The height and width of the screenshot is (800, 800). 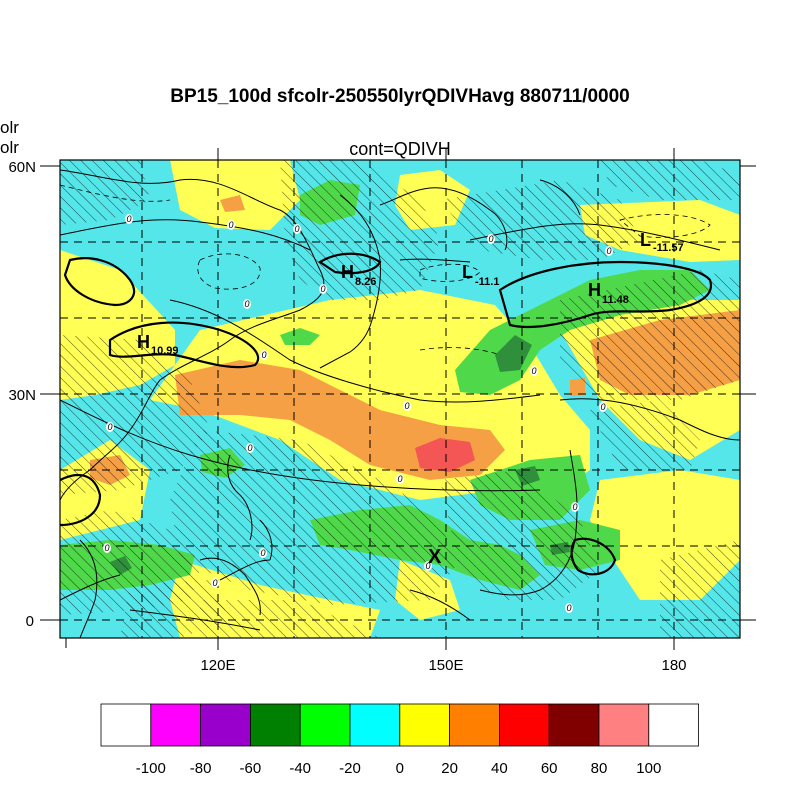 What do you see at coordinates (251, 768) in the screenshot?
I see `colorbar-label: -60` at bounding box center [251, 768].